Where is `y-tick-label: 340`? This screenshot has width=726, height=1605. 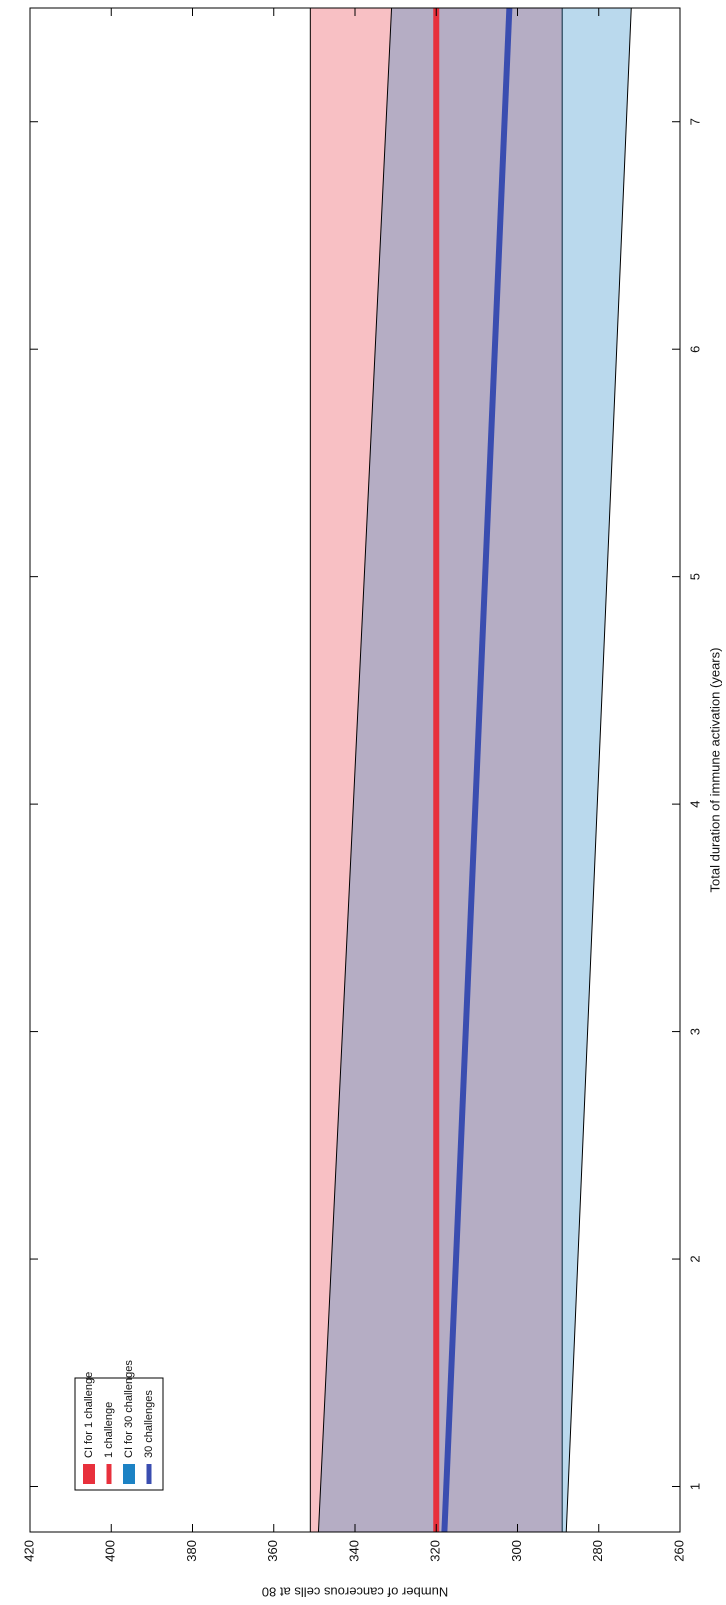
y-tick-label: 340 is located at coordinates (353, 1551).